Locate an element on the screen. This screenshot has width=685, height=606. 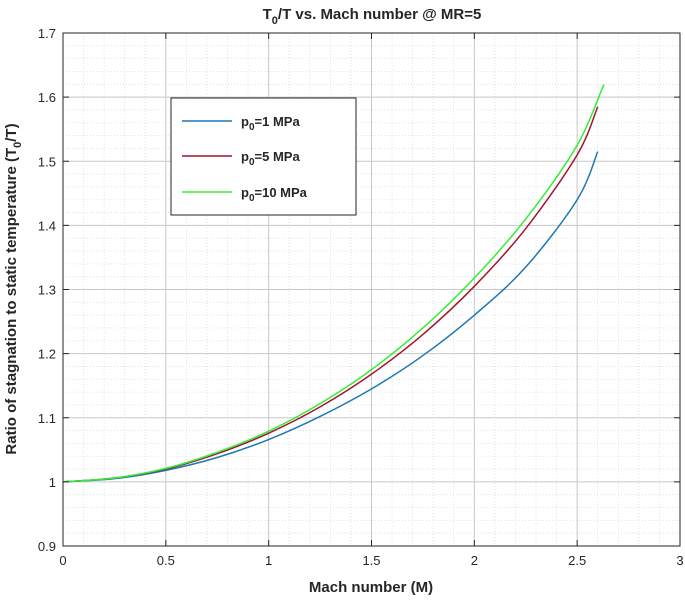
y-tick-label: 1.2 is located at coordinates (47, 354).